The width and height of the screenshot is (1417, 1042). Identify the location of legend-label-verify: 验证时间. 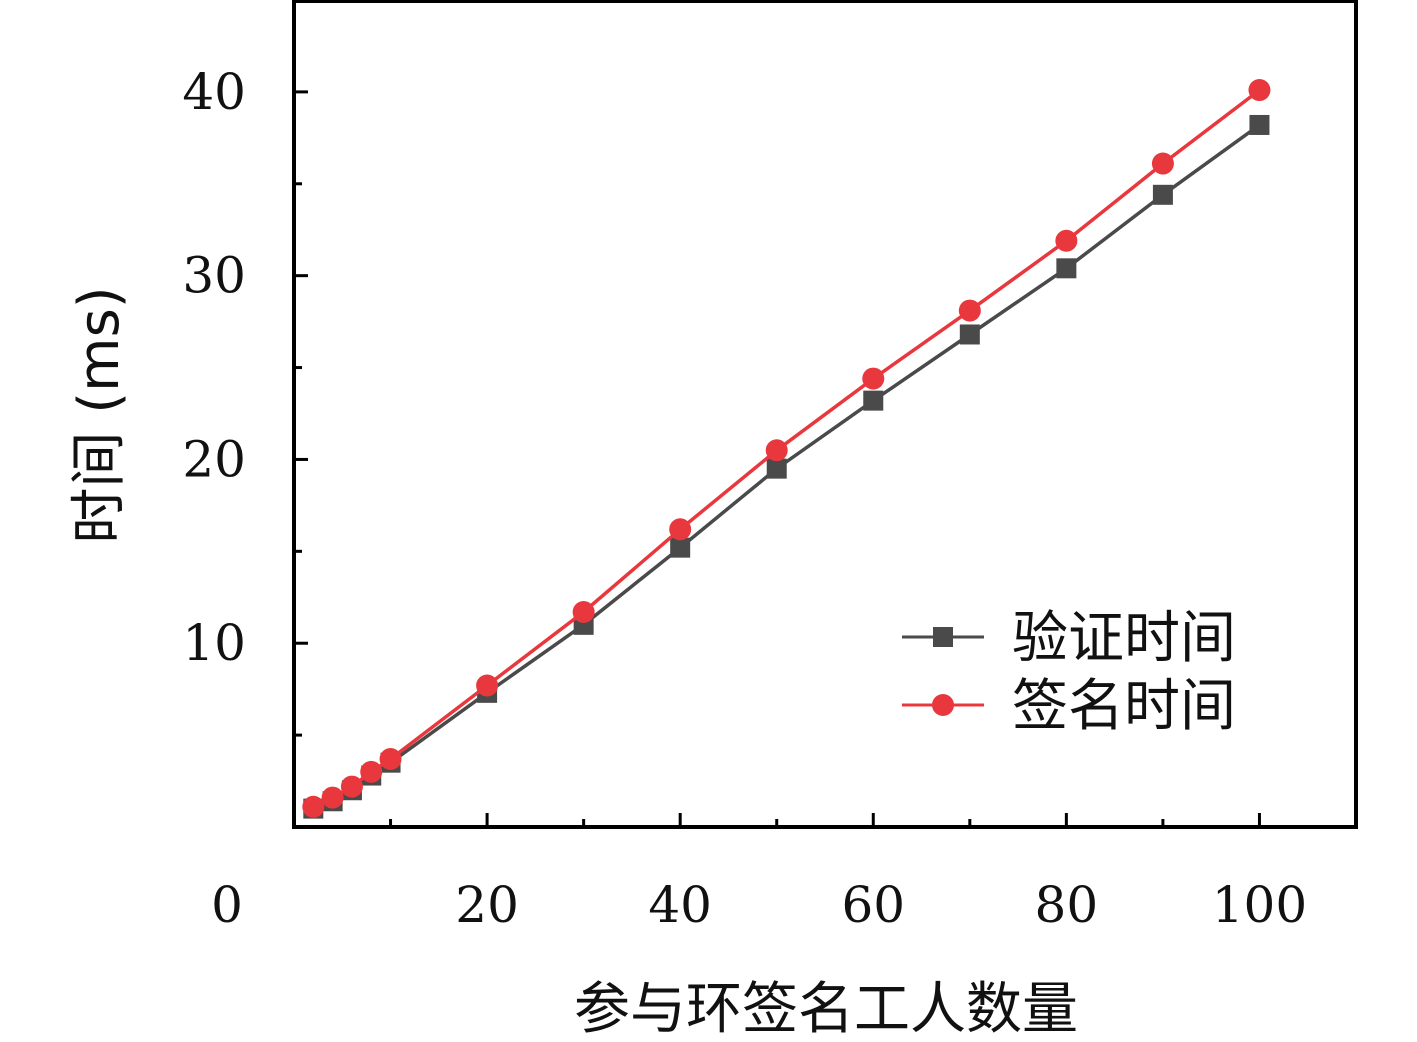
(1124, 638).